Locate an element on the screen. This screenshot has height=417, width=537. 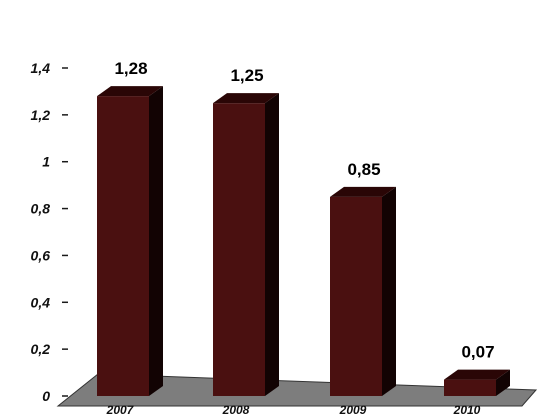
y-tick-label: 0 is located at coordinates (46, 396).